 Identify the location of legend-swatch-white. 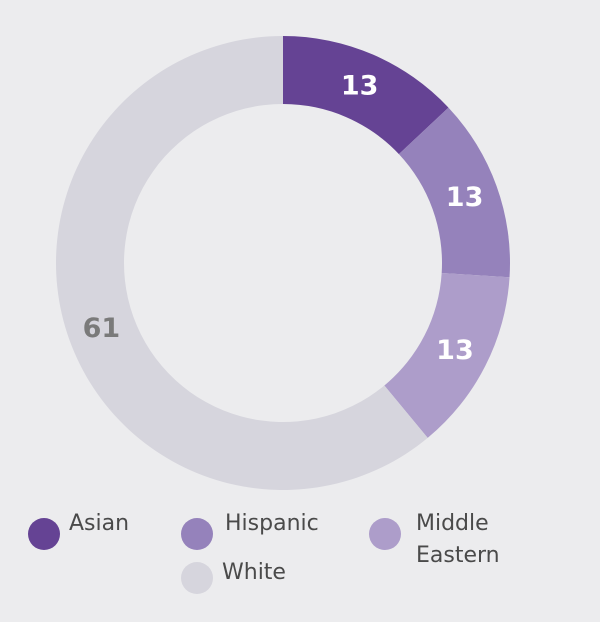
(197, 578).